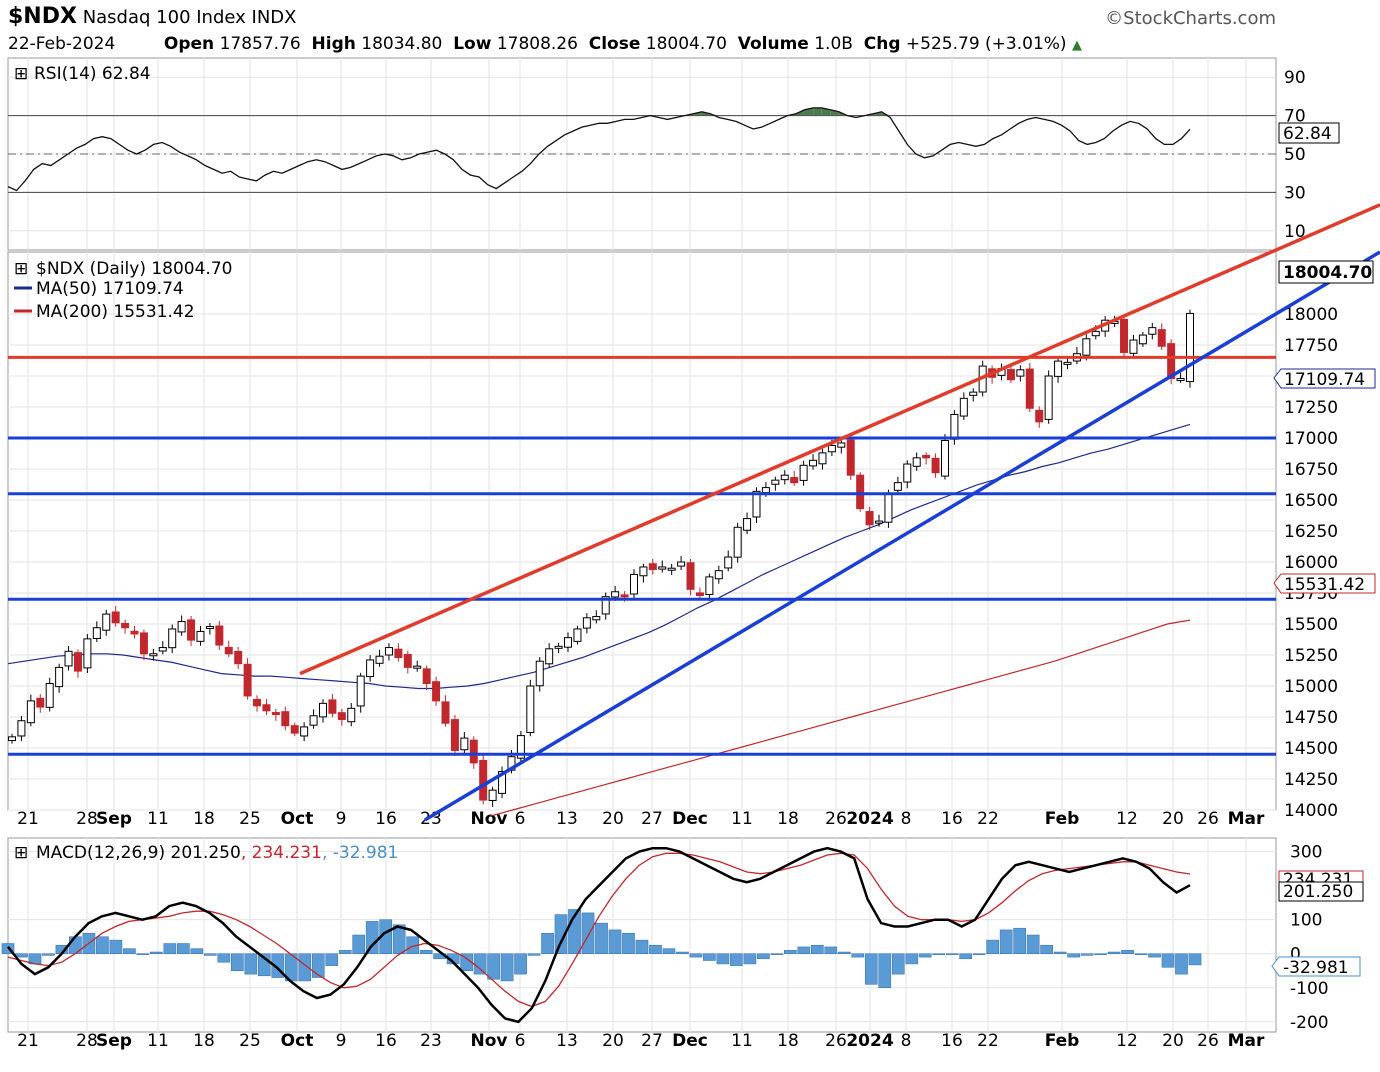  Describe the element at coordinates (1295, 155) in the screenshot. I see `rsi-y-tick: 50` at that location.